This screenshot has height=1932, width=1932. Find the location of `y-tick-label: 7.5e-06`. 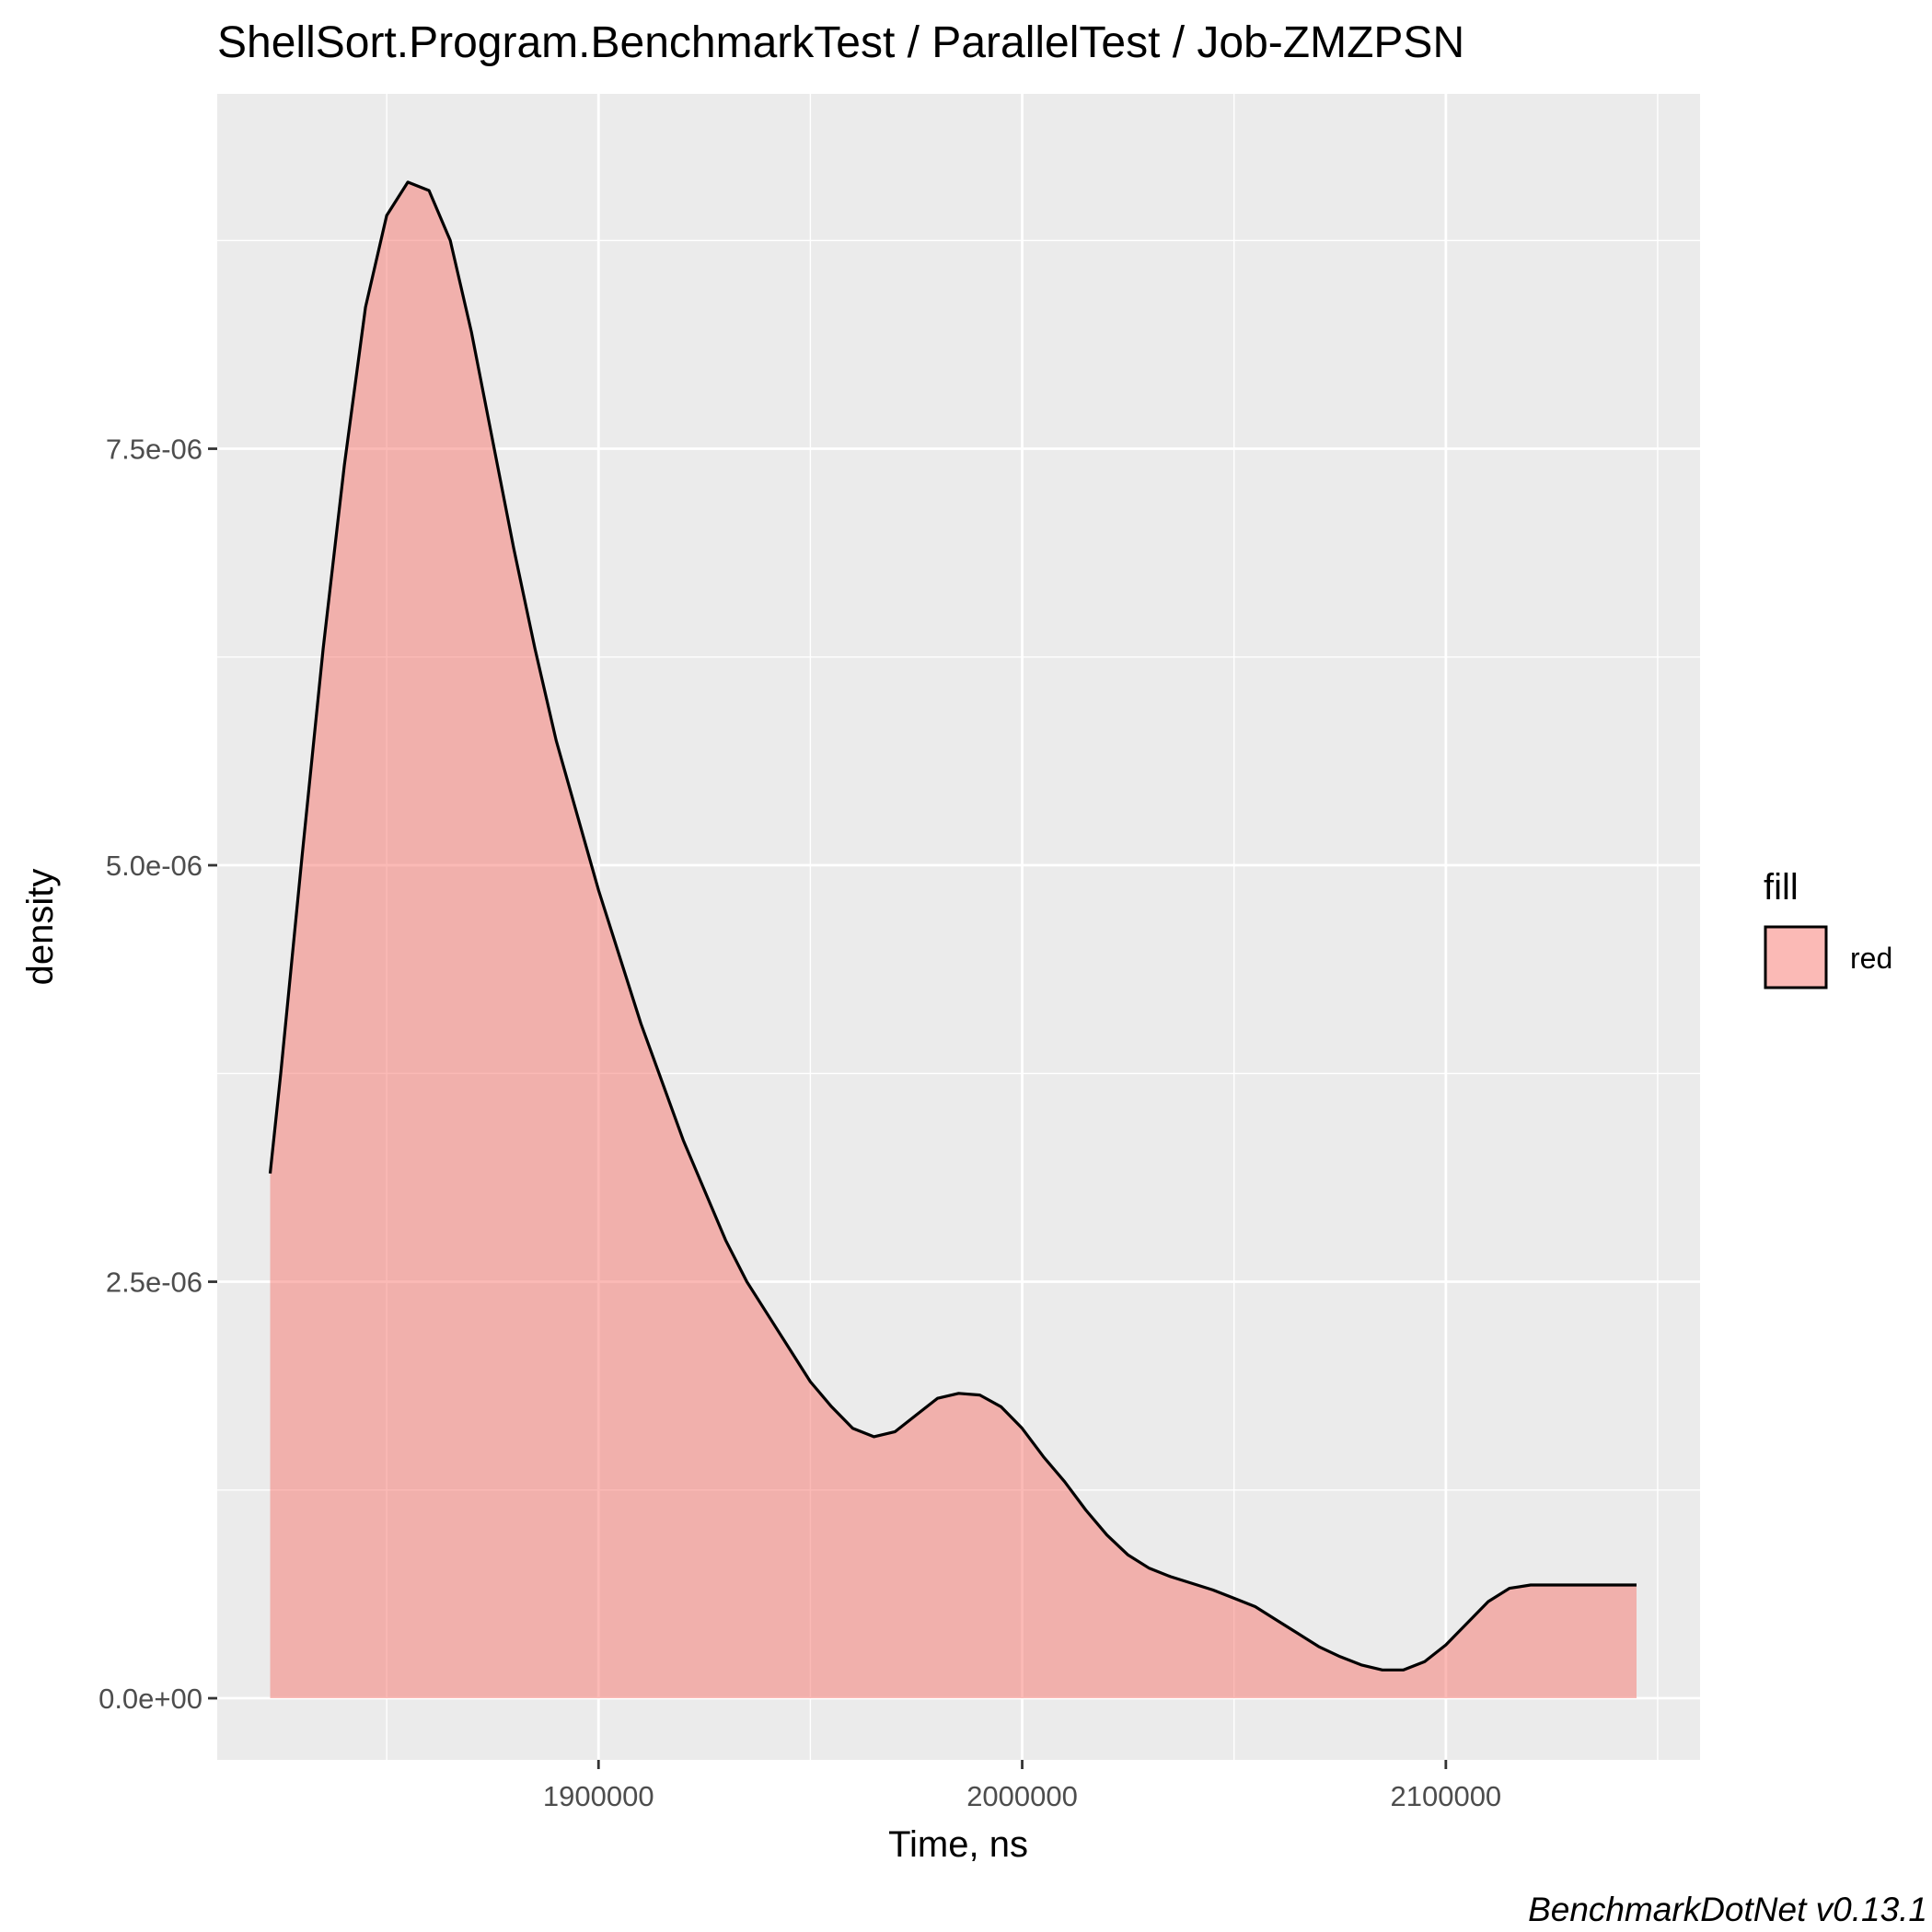

y-tick-label: 7.5e-06 is located at coordinates (154, 450).